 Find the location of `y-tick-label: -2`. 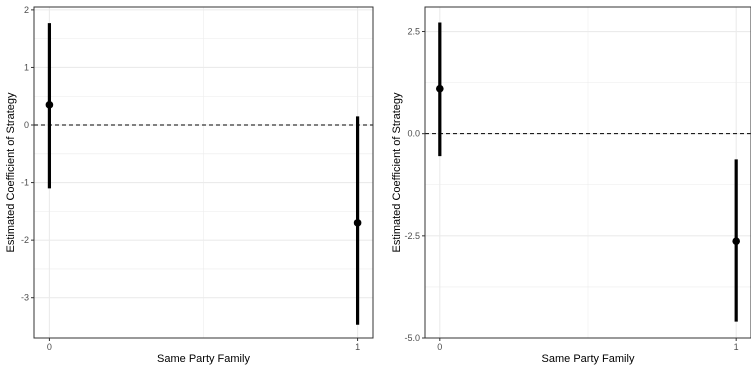

y-tick-label: -2 is located at coordinates (25, 240).